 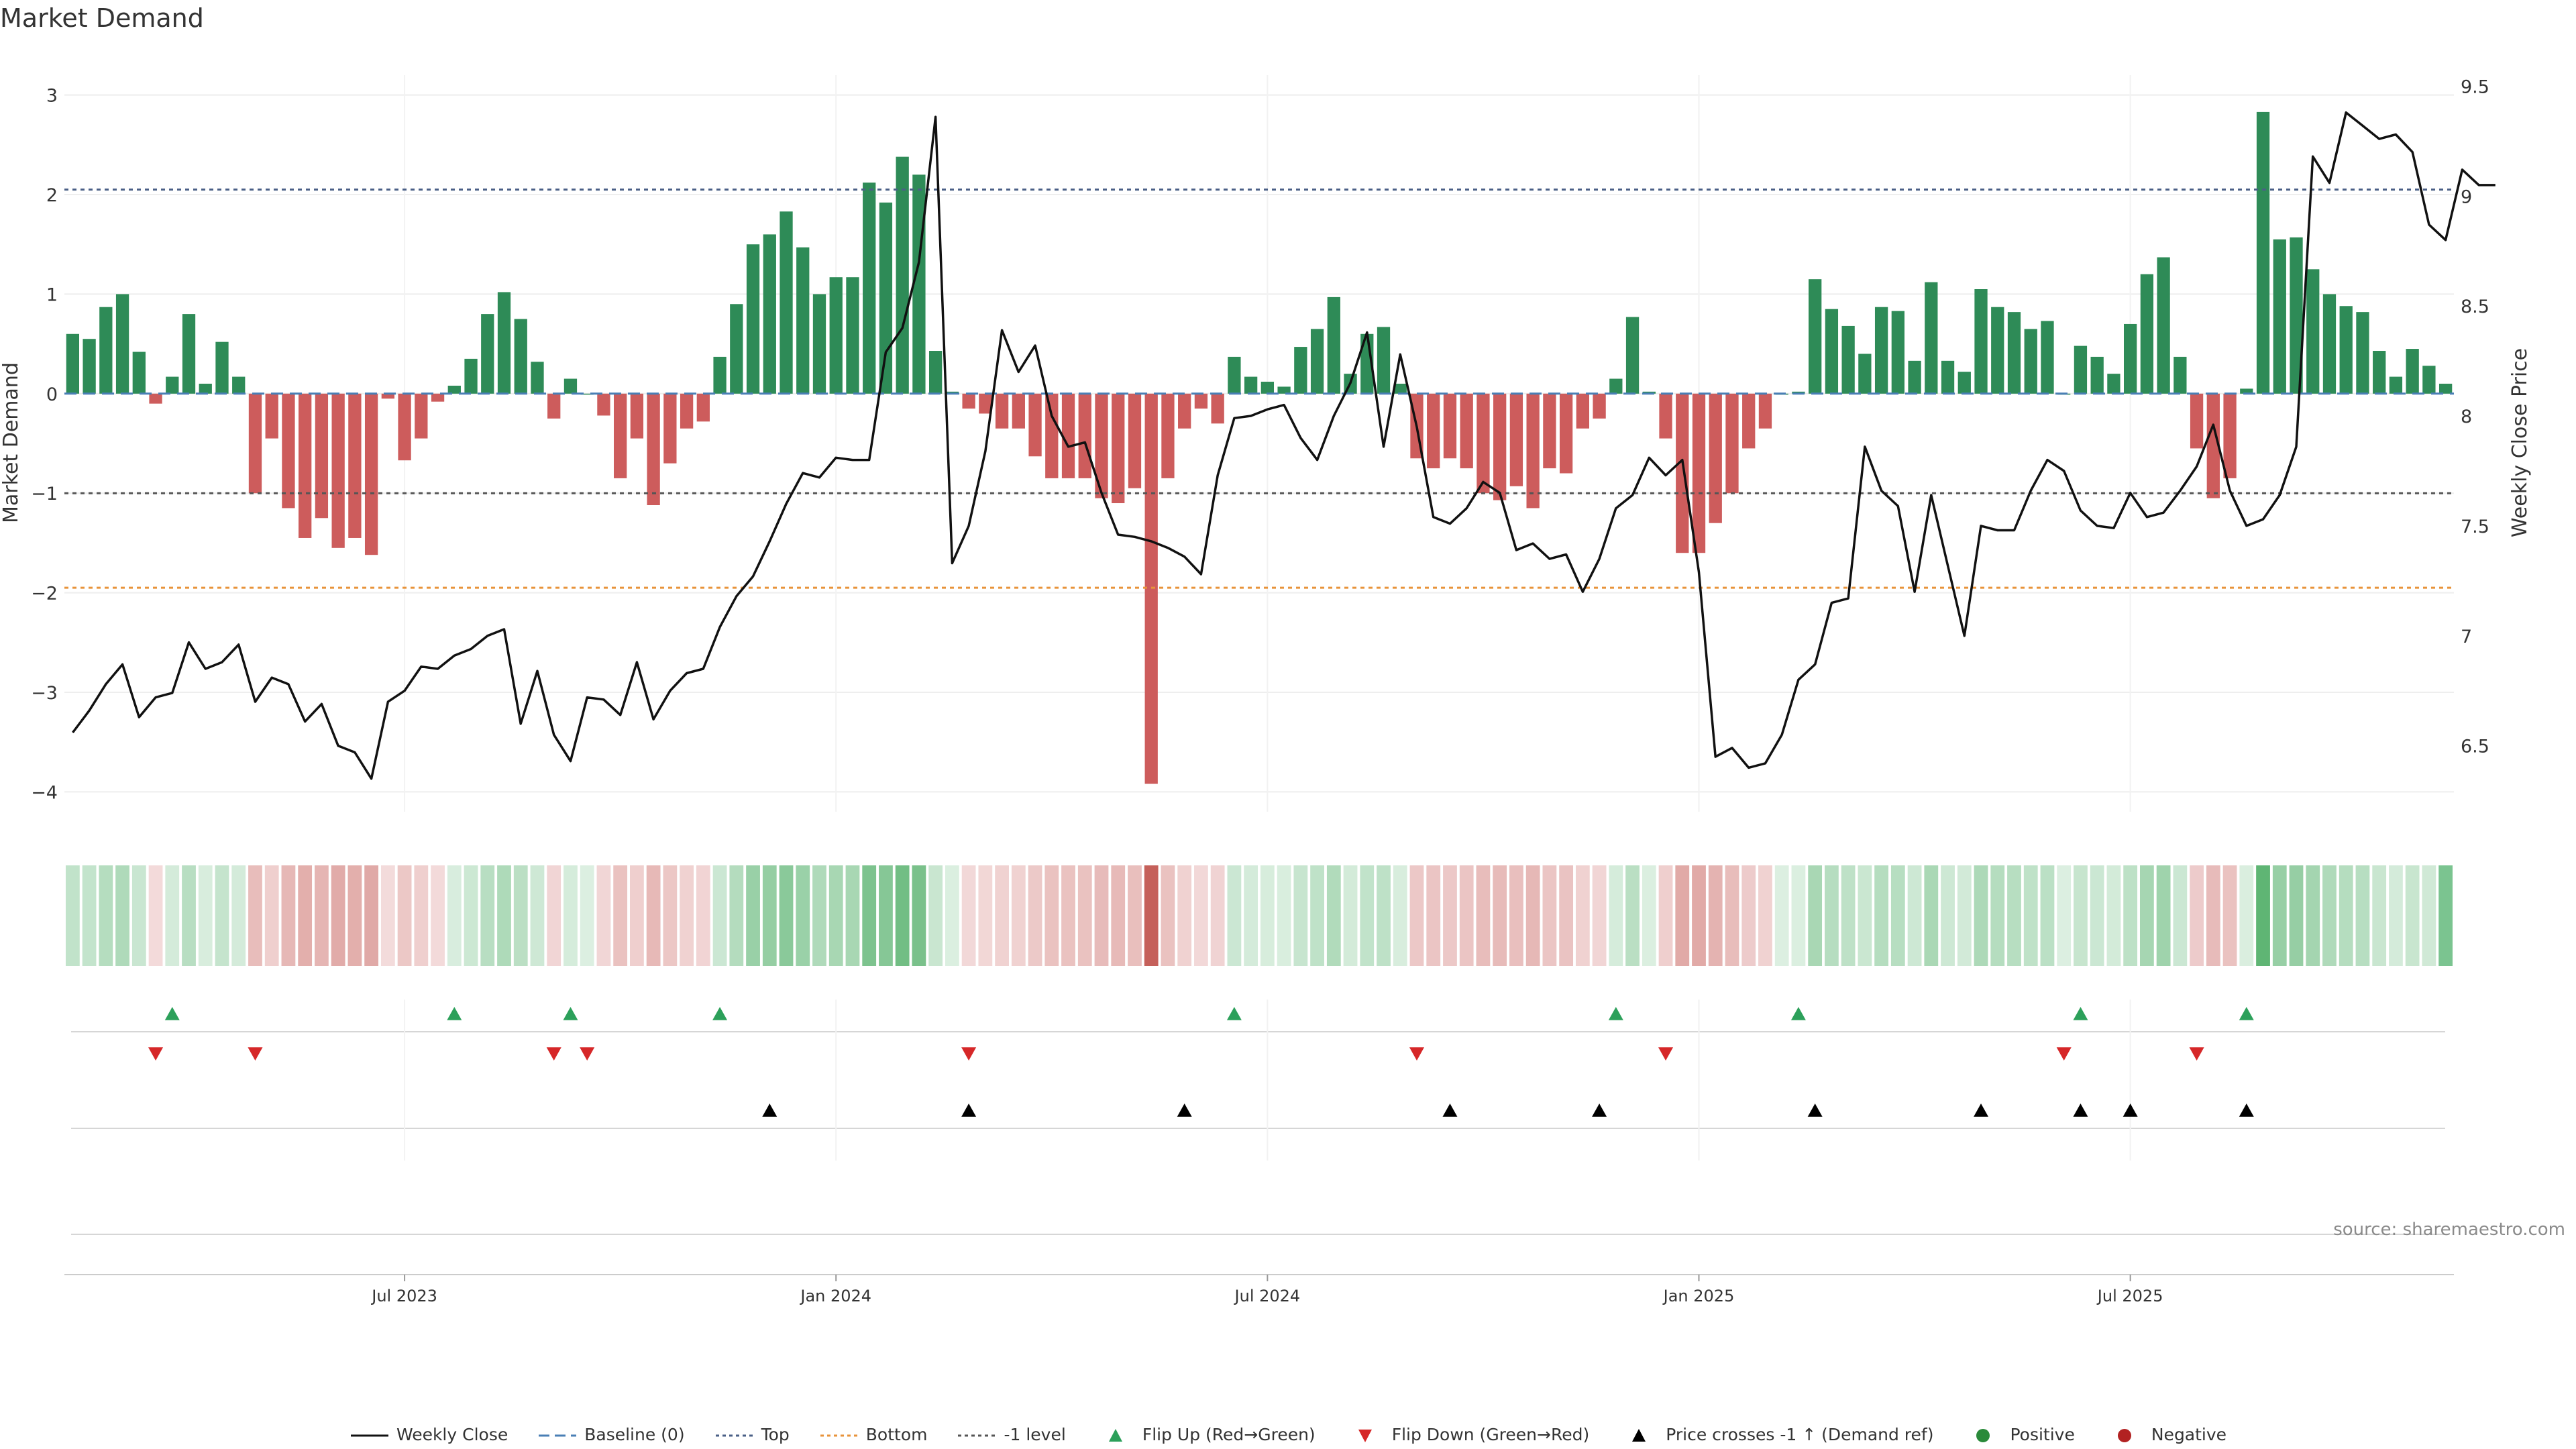 What do you see at coordinates (44, 594) in the screenshot?
I see `y-tick-label: −2` at bounding box center [44, 594].